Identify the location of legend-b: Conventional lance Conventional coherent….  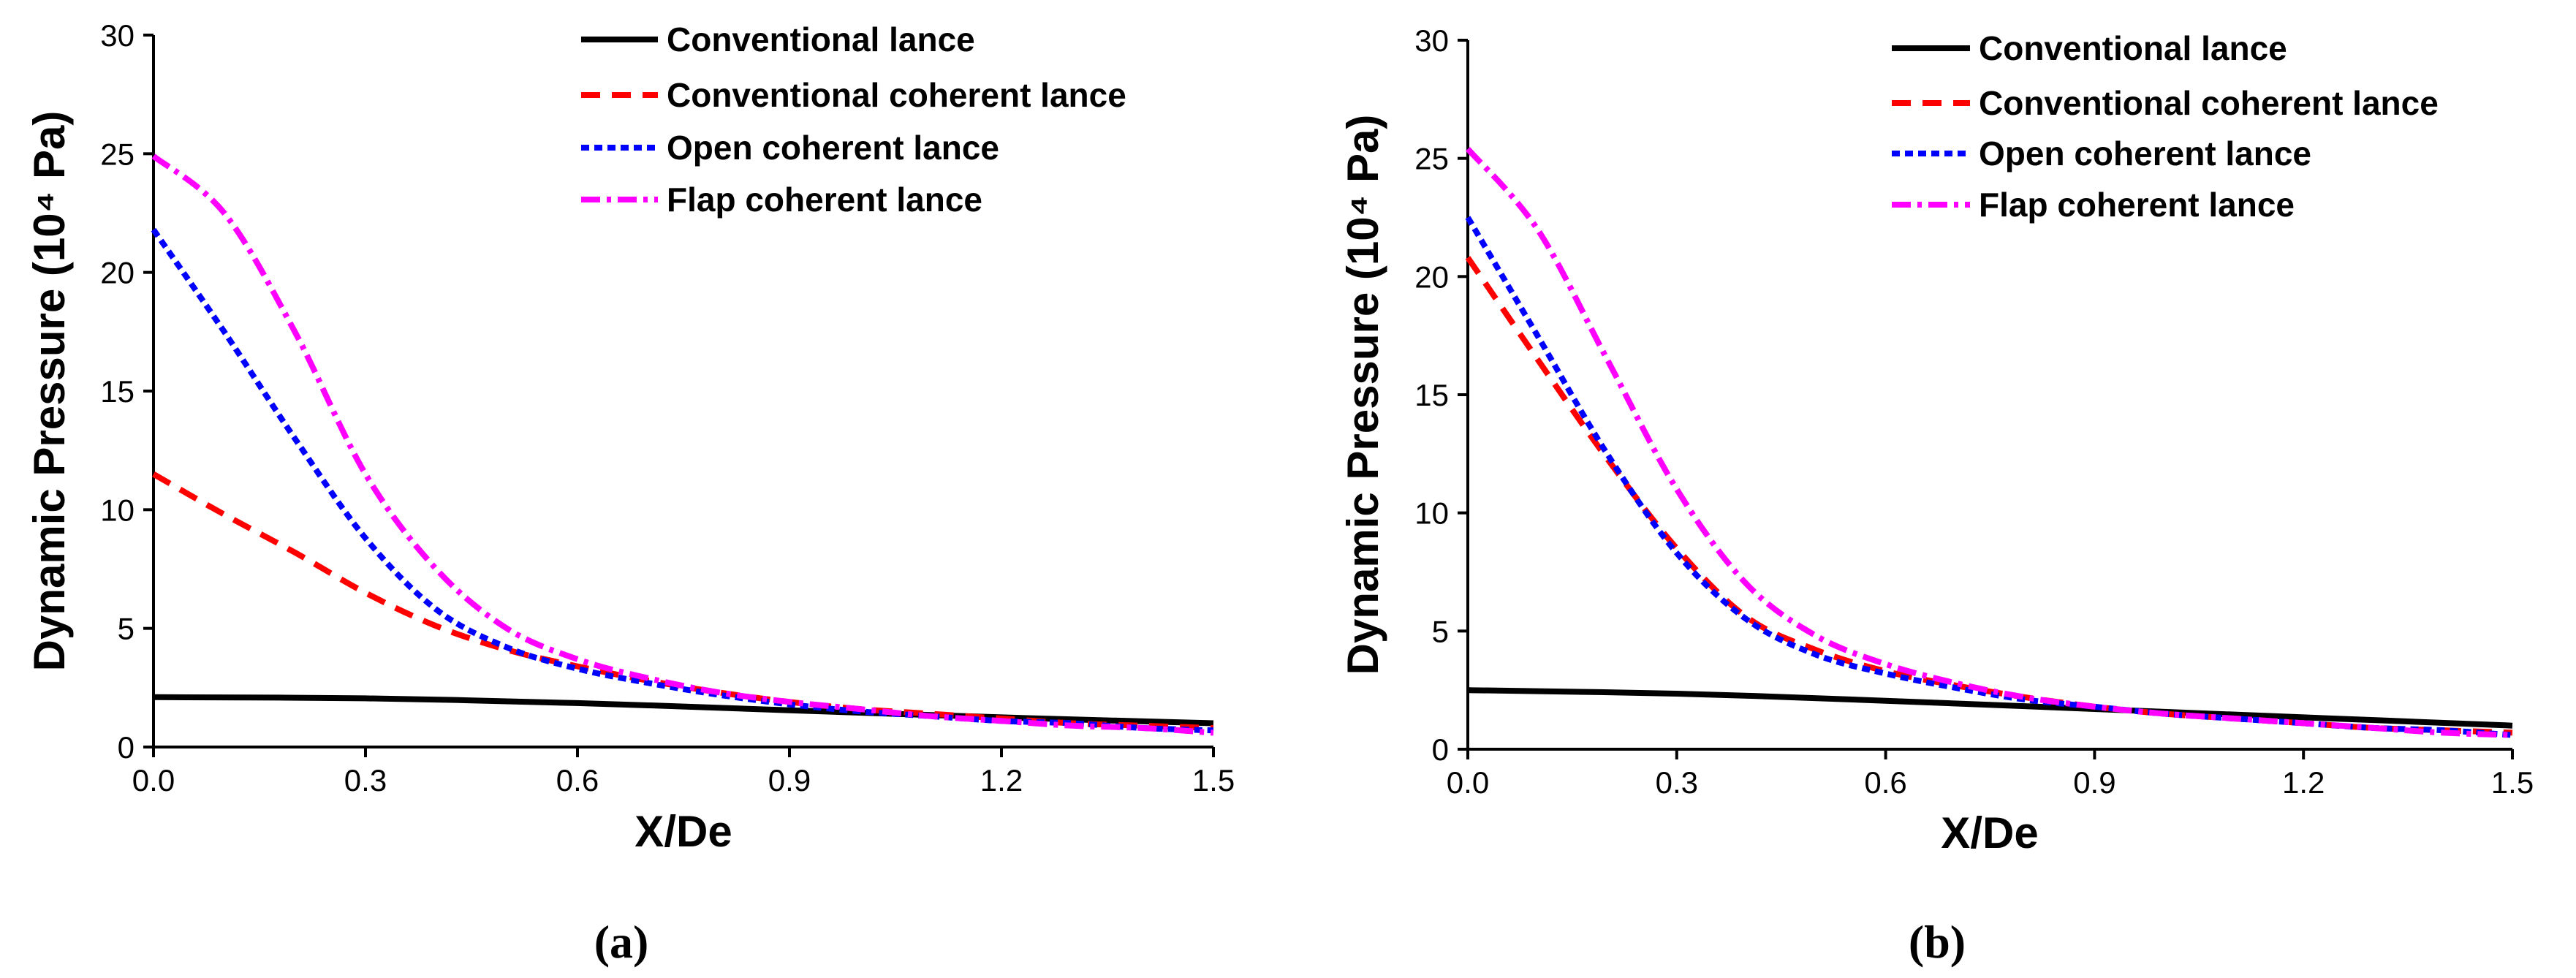
(2165, 127).